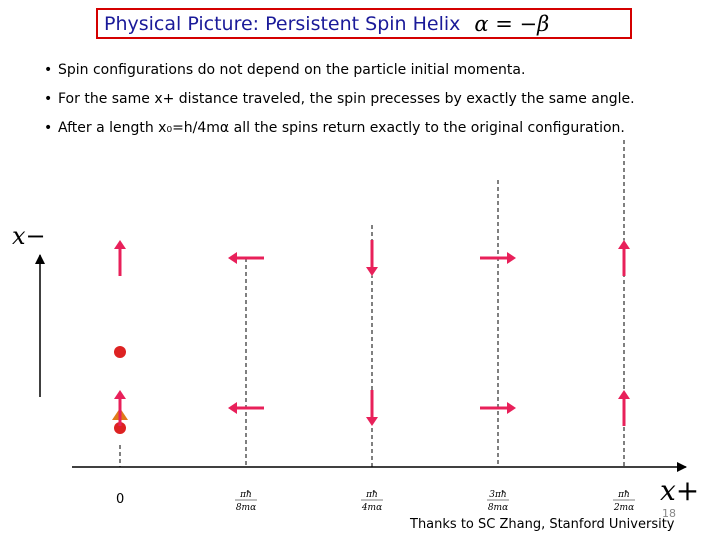 This screenshot has height=540, width=720. What do you see at coordinates (120, 499) in the screenshot?
I see `tick-label: 0` at bounding box center [120, 499].